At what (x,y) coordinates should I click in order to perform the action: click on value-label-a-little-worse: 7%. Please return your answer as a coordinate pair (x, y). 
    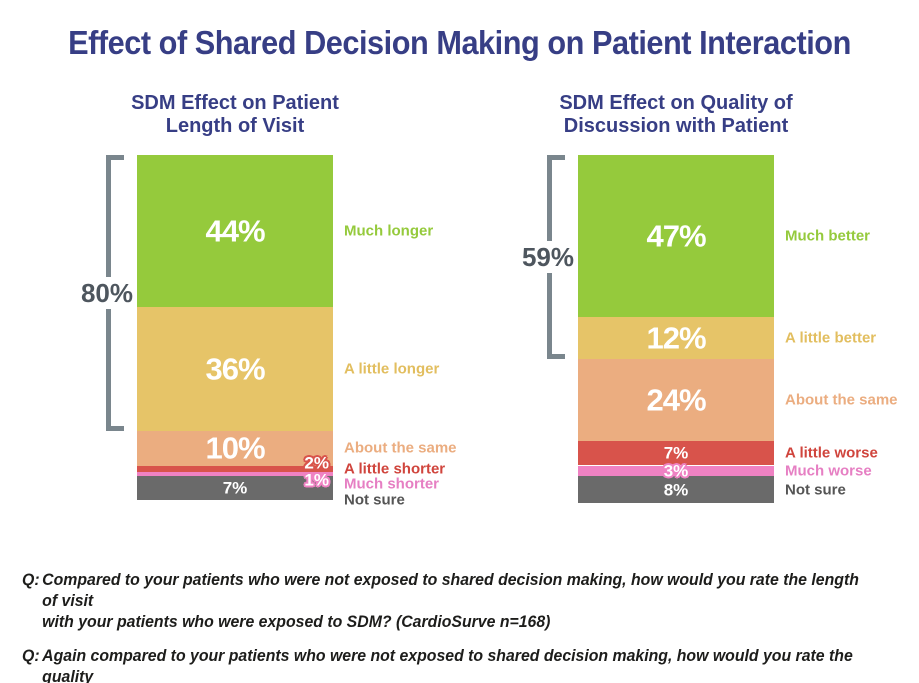
    Looking at the image, I should click on (676, 453).